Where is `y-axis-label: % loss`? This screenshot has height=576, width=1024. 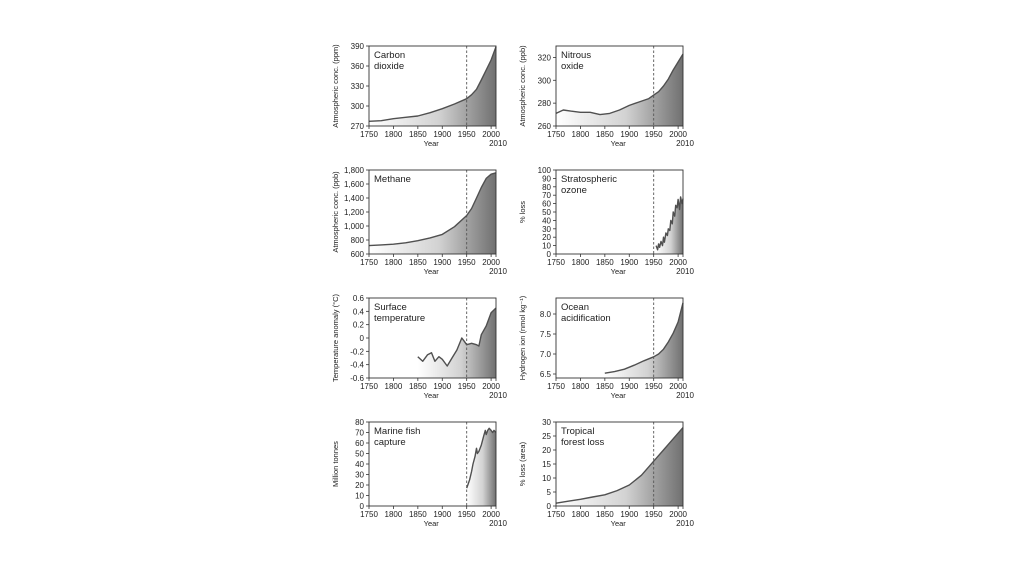 y-axis-label: % loss is located at coordinates (522, 212).